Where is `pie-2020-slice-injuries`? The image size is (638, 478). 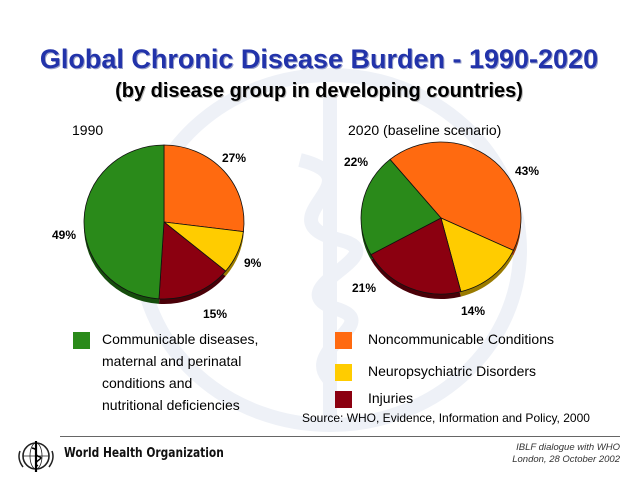
pie-2020-slice-injuries is located at coordinates (416, 256).